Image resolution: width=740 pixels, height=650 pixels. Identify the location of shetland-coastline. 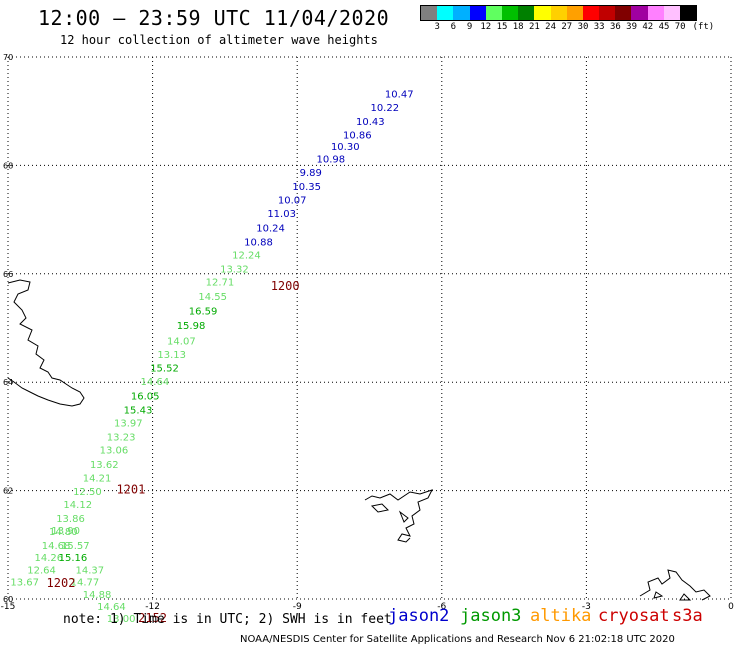
(675, 585).